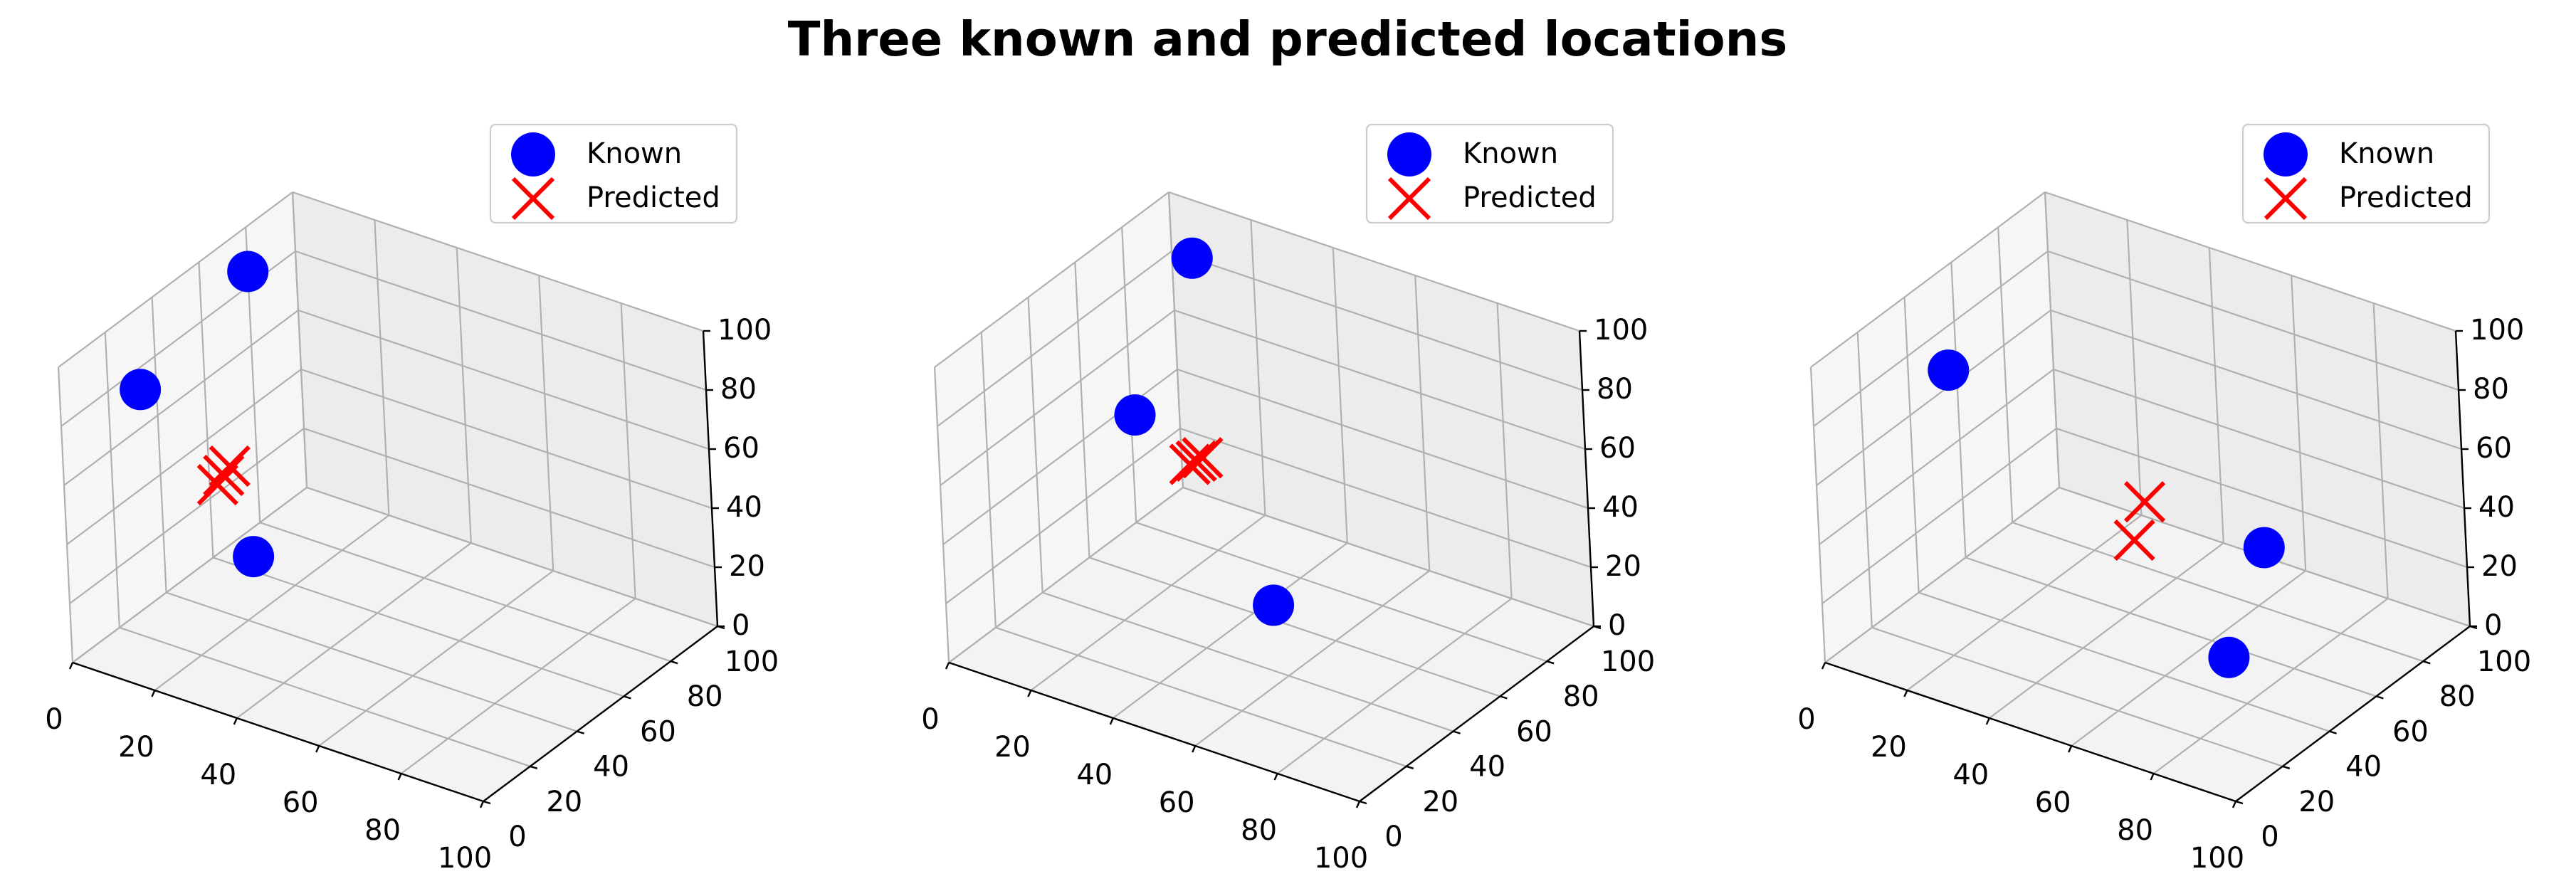 The height and width of the screenshot is (896, 2576). Describe the element at coordinates (1288, 39) in the screenshot. I see `figure-title: Three known and predicted locations` at that location.